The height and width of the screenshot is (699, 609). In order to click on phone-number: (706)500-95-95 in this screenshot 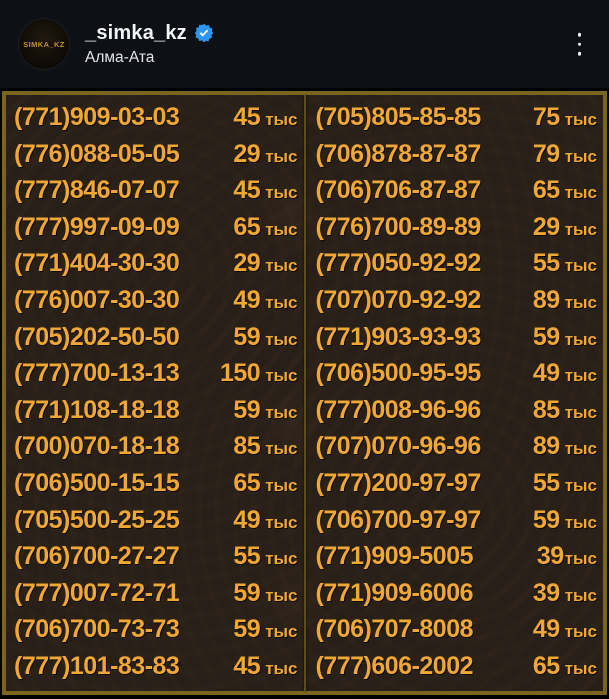, I will do `click(398, 373)`.